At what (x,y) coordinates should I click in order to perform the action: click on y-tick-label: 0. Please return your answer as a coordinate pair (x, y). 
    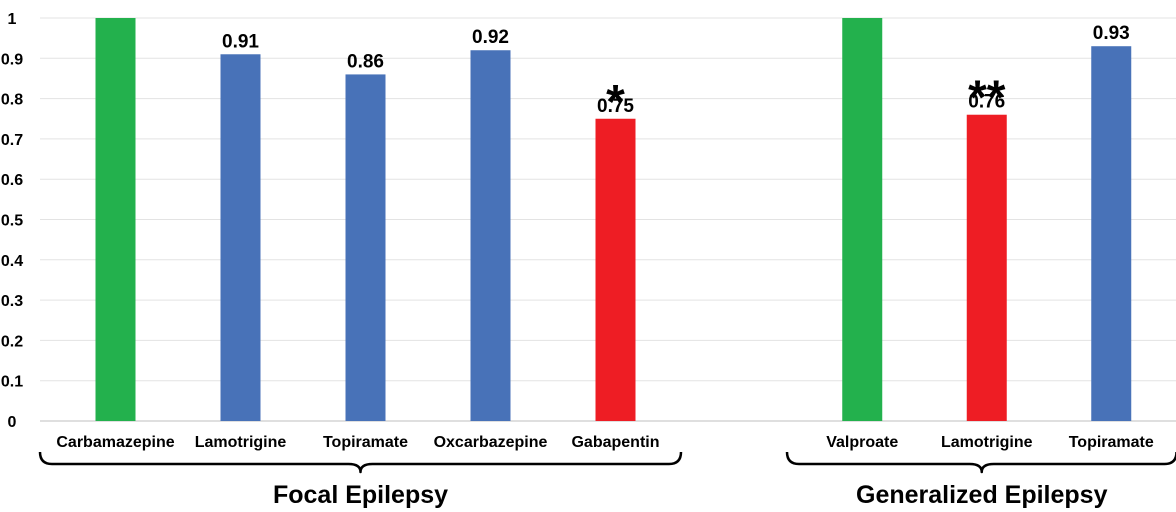
    Looking at the image, I should click on (12, 422).